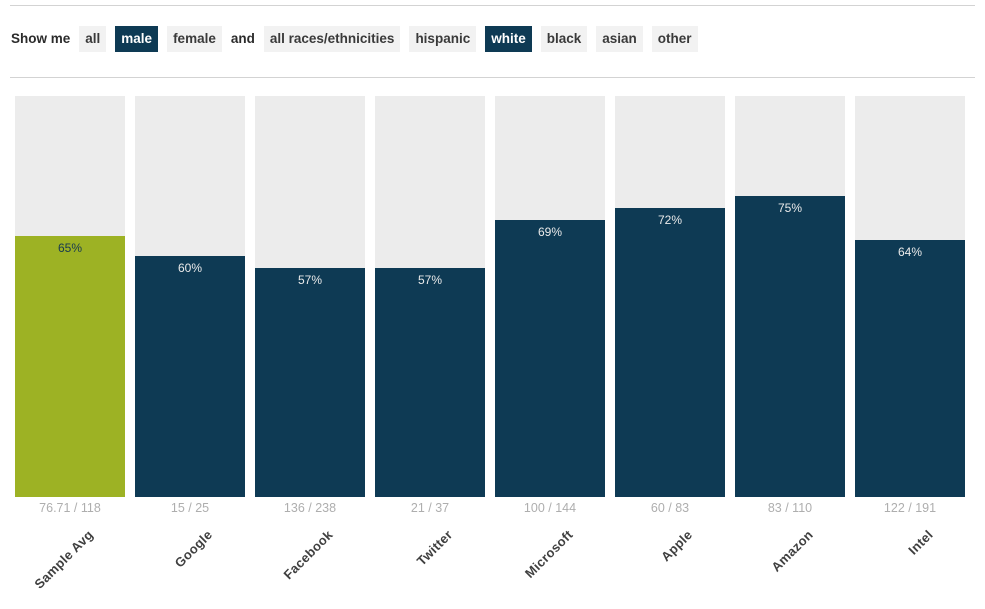 This screenshot has height=609, width=985. Describe the element at coordinates (308, 555) in the screenshot. I see `bar-category-label: Facebook` at that location.